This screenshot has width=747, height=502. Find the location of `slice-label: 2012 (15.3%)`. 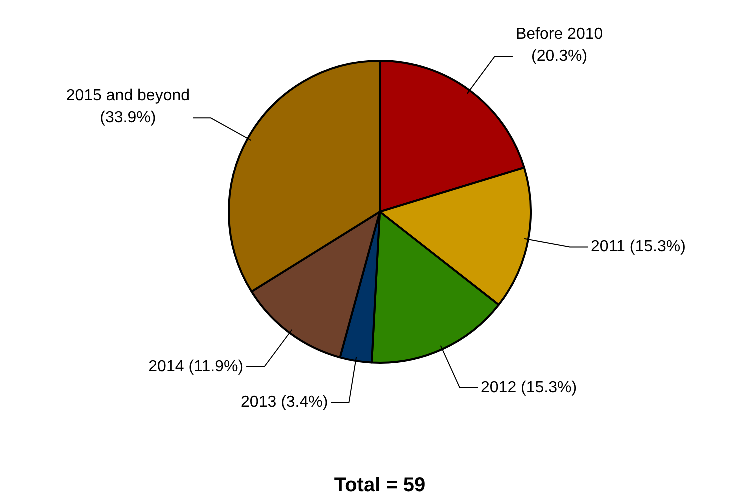

slice-label: 2012 (15.3%) is located at coordinates (529, 387).